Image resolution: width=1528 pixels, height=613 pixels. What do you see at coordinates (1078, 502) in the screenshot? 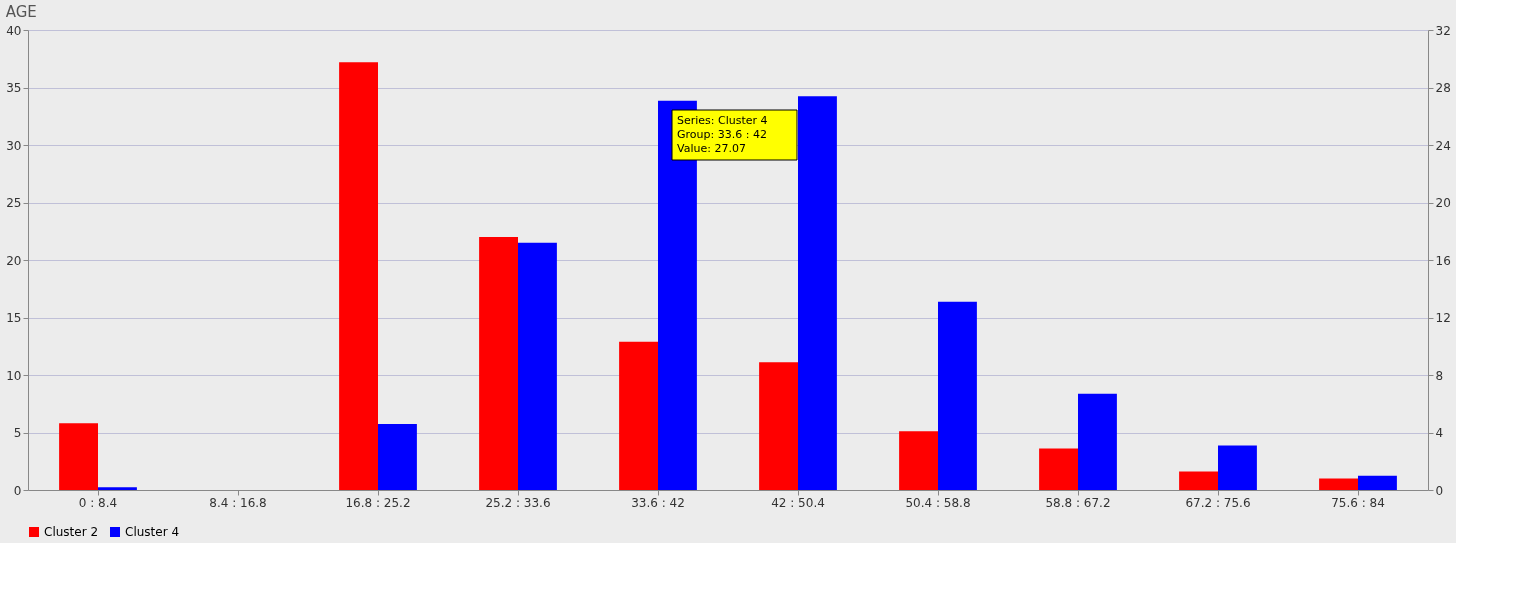
I see `x-tick-label: 58.8 : 67.2` at bounding box center [1078, 502].